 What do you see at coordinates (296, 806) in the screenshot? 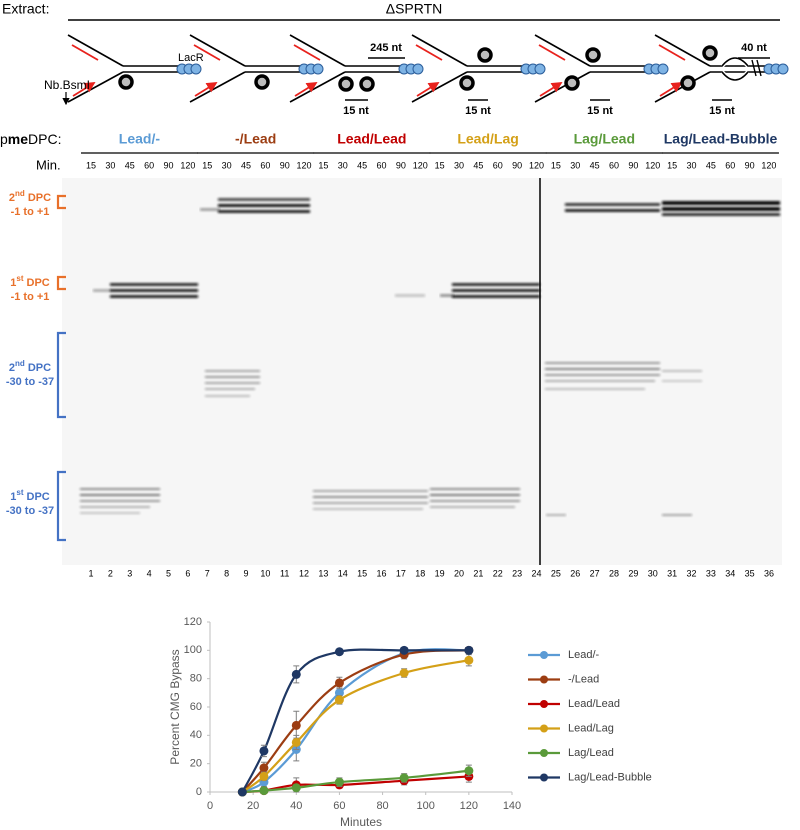
I see `x-tick-label: 40` at bounding box center [296, 806].